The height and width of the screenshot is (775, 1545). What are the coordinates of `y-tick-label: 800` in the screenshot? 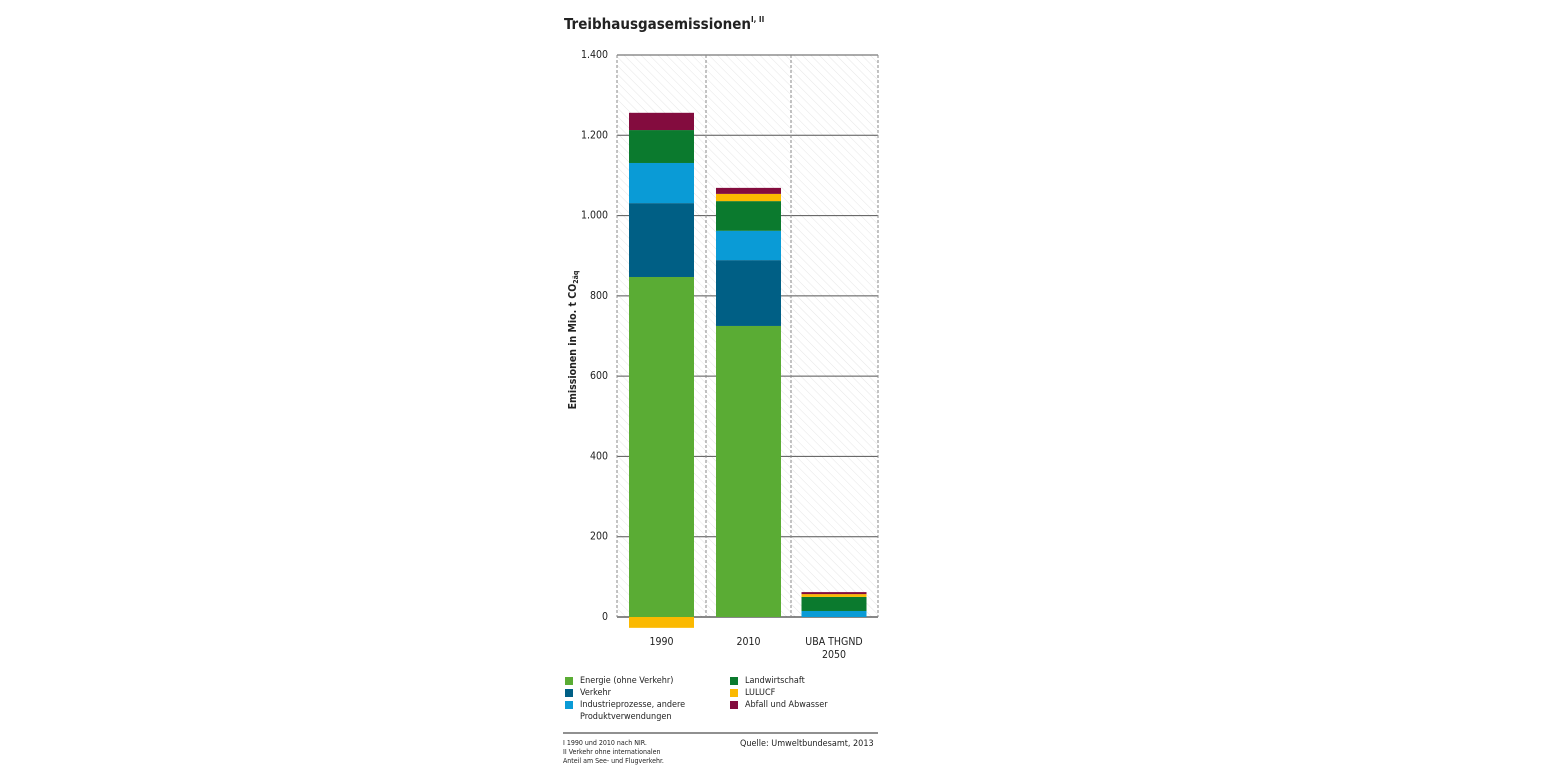 It's located at (599, 296).